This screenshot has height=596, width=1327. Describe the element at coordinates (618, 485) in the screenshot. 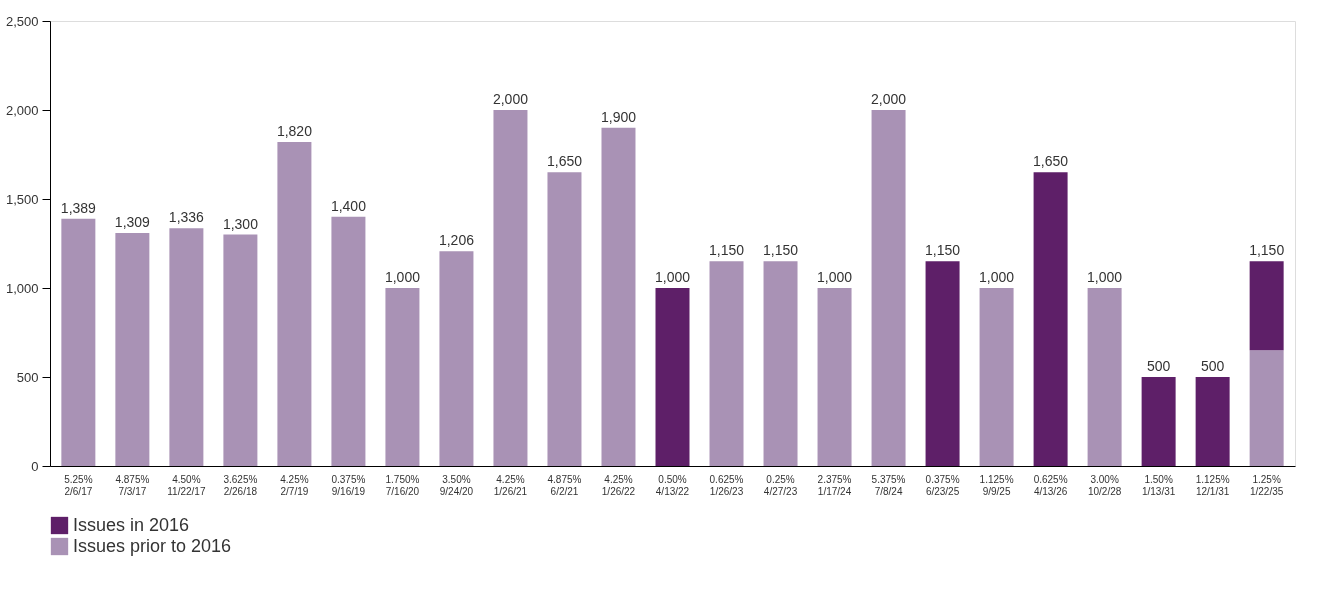

I see `x-tick-label: 4.25% 1/26/22` at that location.